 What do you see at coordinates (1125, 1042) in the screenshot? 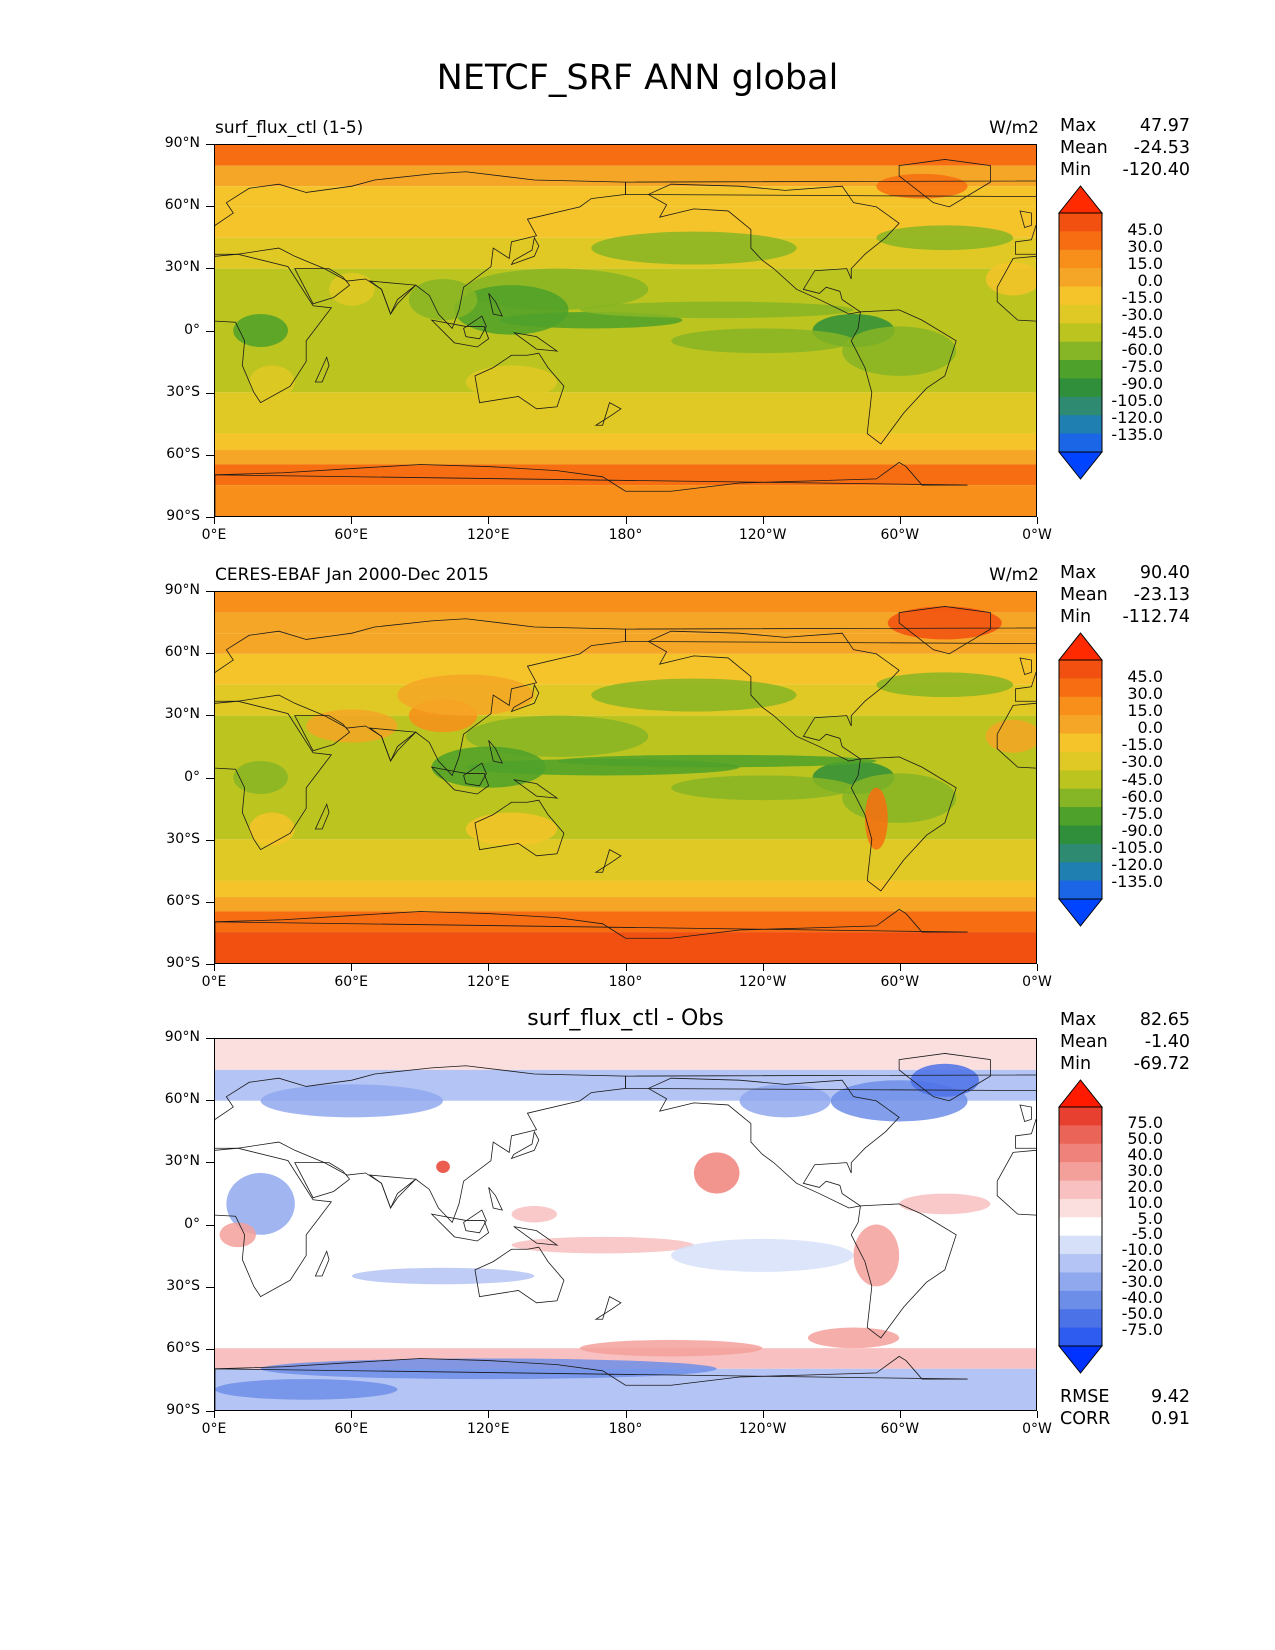
I see `stats-block: Max 82.65 Mean -1.40 Min -69.72` at bounding box center [1125, 1042].